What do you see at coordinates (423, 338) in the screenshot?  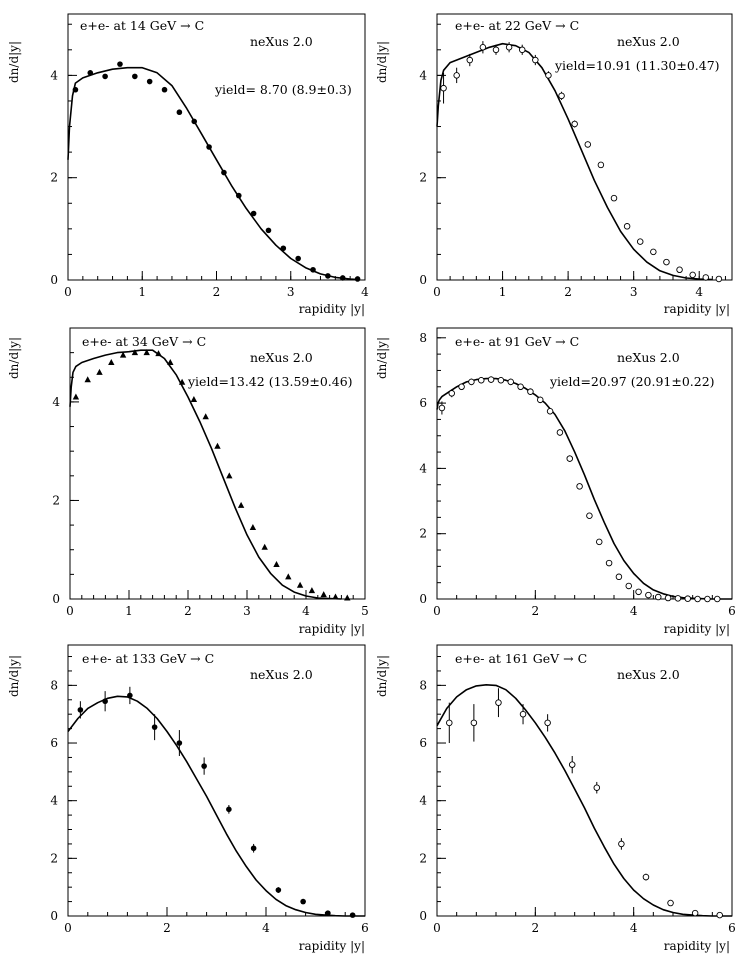 I see `y-tick-label: 8` at bounding box center [423, 338].